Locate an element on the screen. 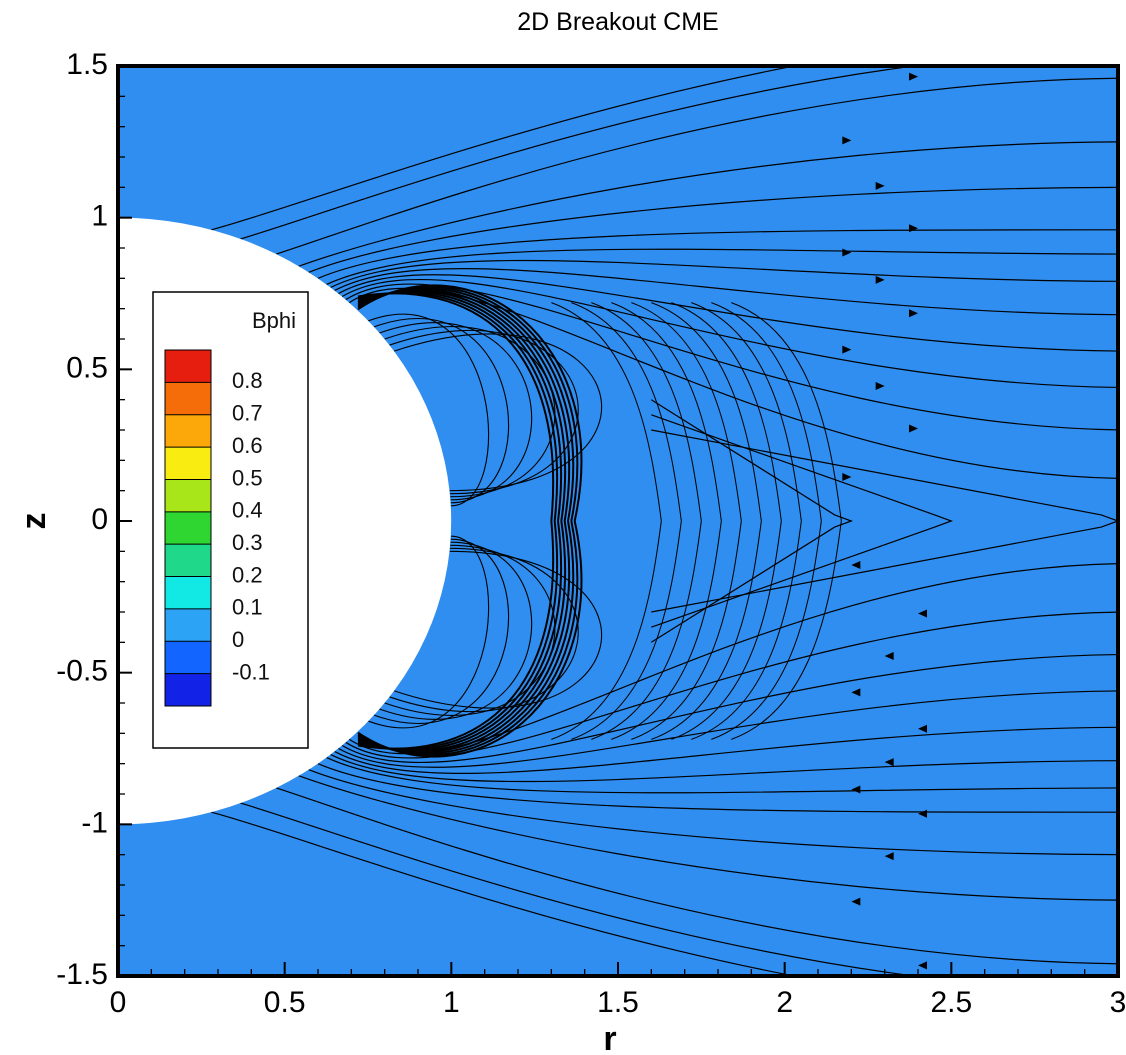 This screenshot has width=1126, height=1055. legend-level-label: 0.3 is located at coordinates (247, 542).